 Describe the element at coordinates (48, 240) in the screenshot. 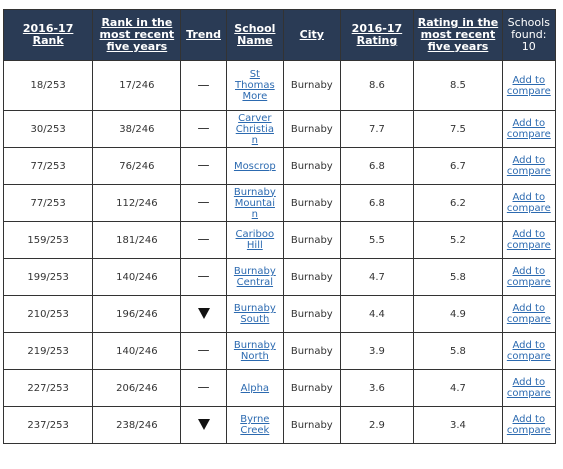

I see `rank-cell: 159/253` at that location.